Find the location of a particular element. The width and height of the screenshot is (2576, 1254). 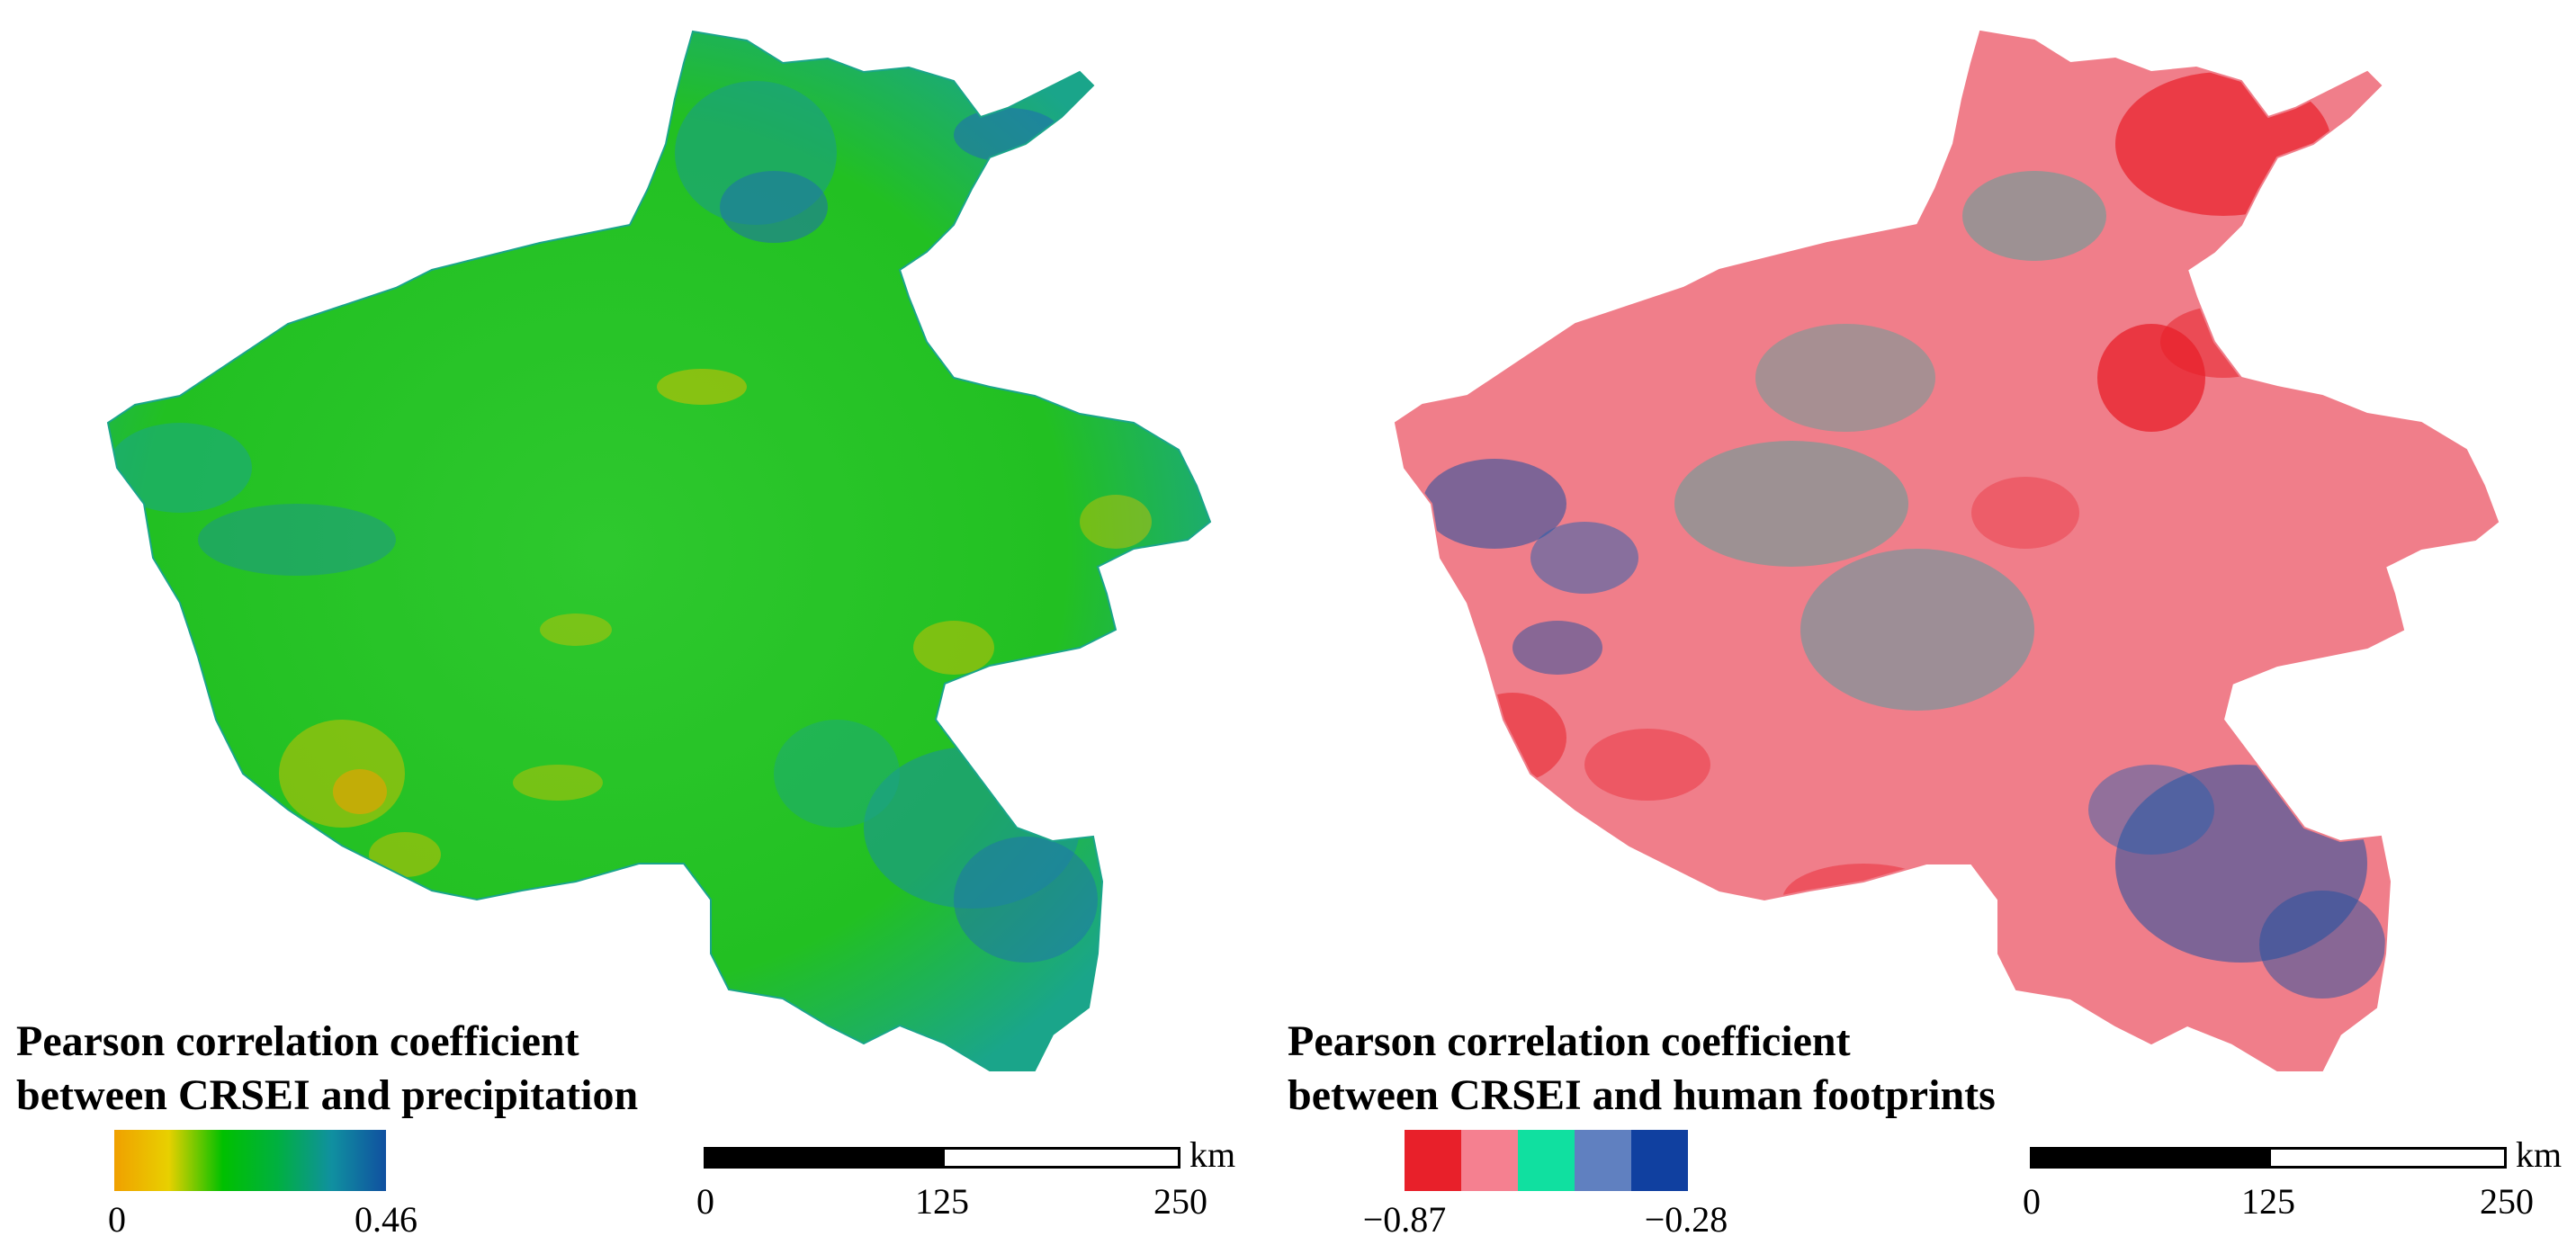

legend-max-label: −0.28 is located at coordinates (1686, 1219).